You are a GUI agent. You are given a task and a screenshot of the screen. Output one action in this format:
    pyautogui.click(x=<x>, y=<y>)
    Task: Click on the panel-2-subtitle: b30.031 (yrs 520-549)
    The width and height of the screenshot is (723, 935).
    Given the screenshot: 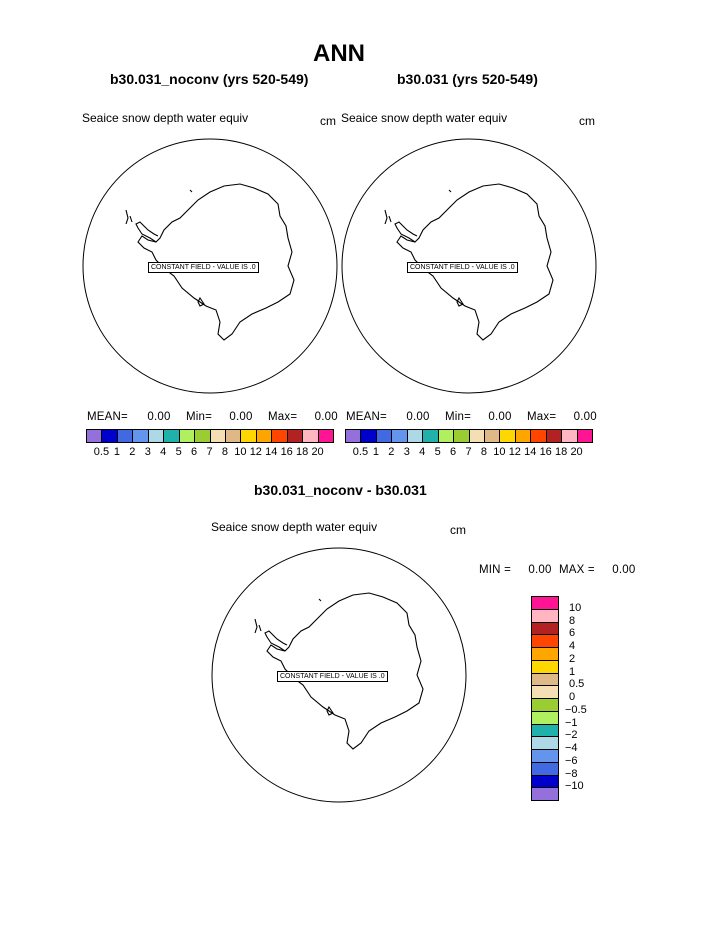 What is the action you would take?
    pyautogui.click(x=467, y=79)
    